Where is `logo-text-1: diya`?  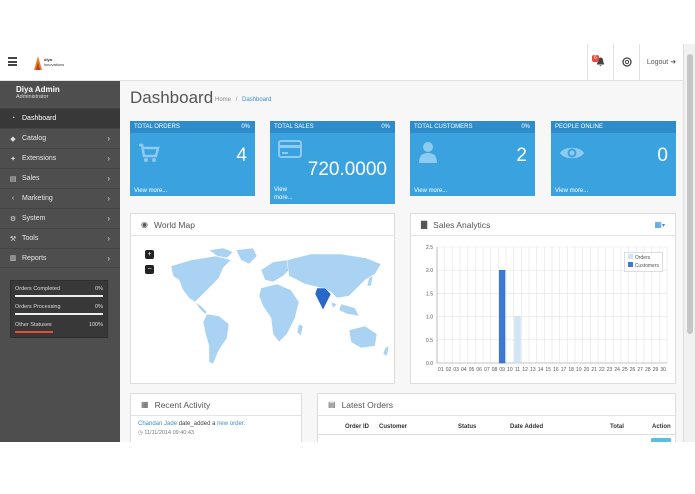
logo-text-1: diya is located at coordinates (48, 59).